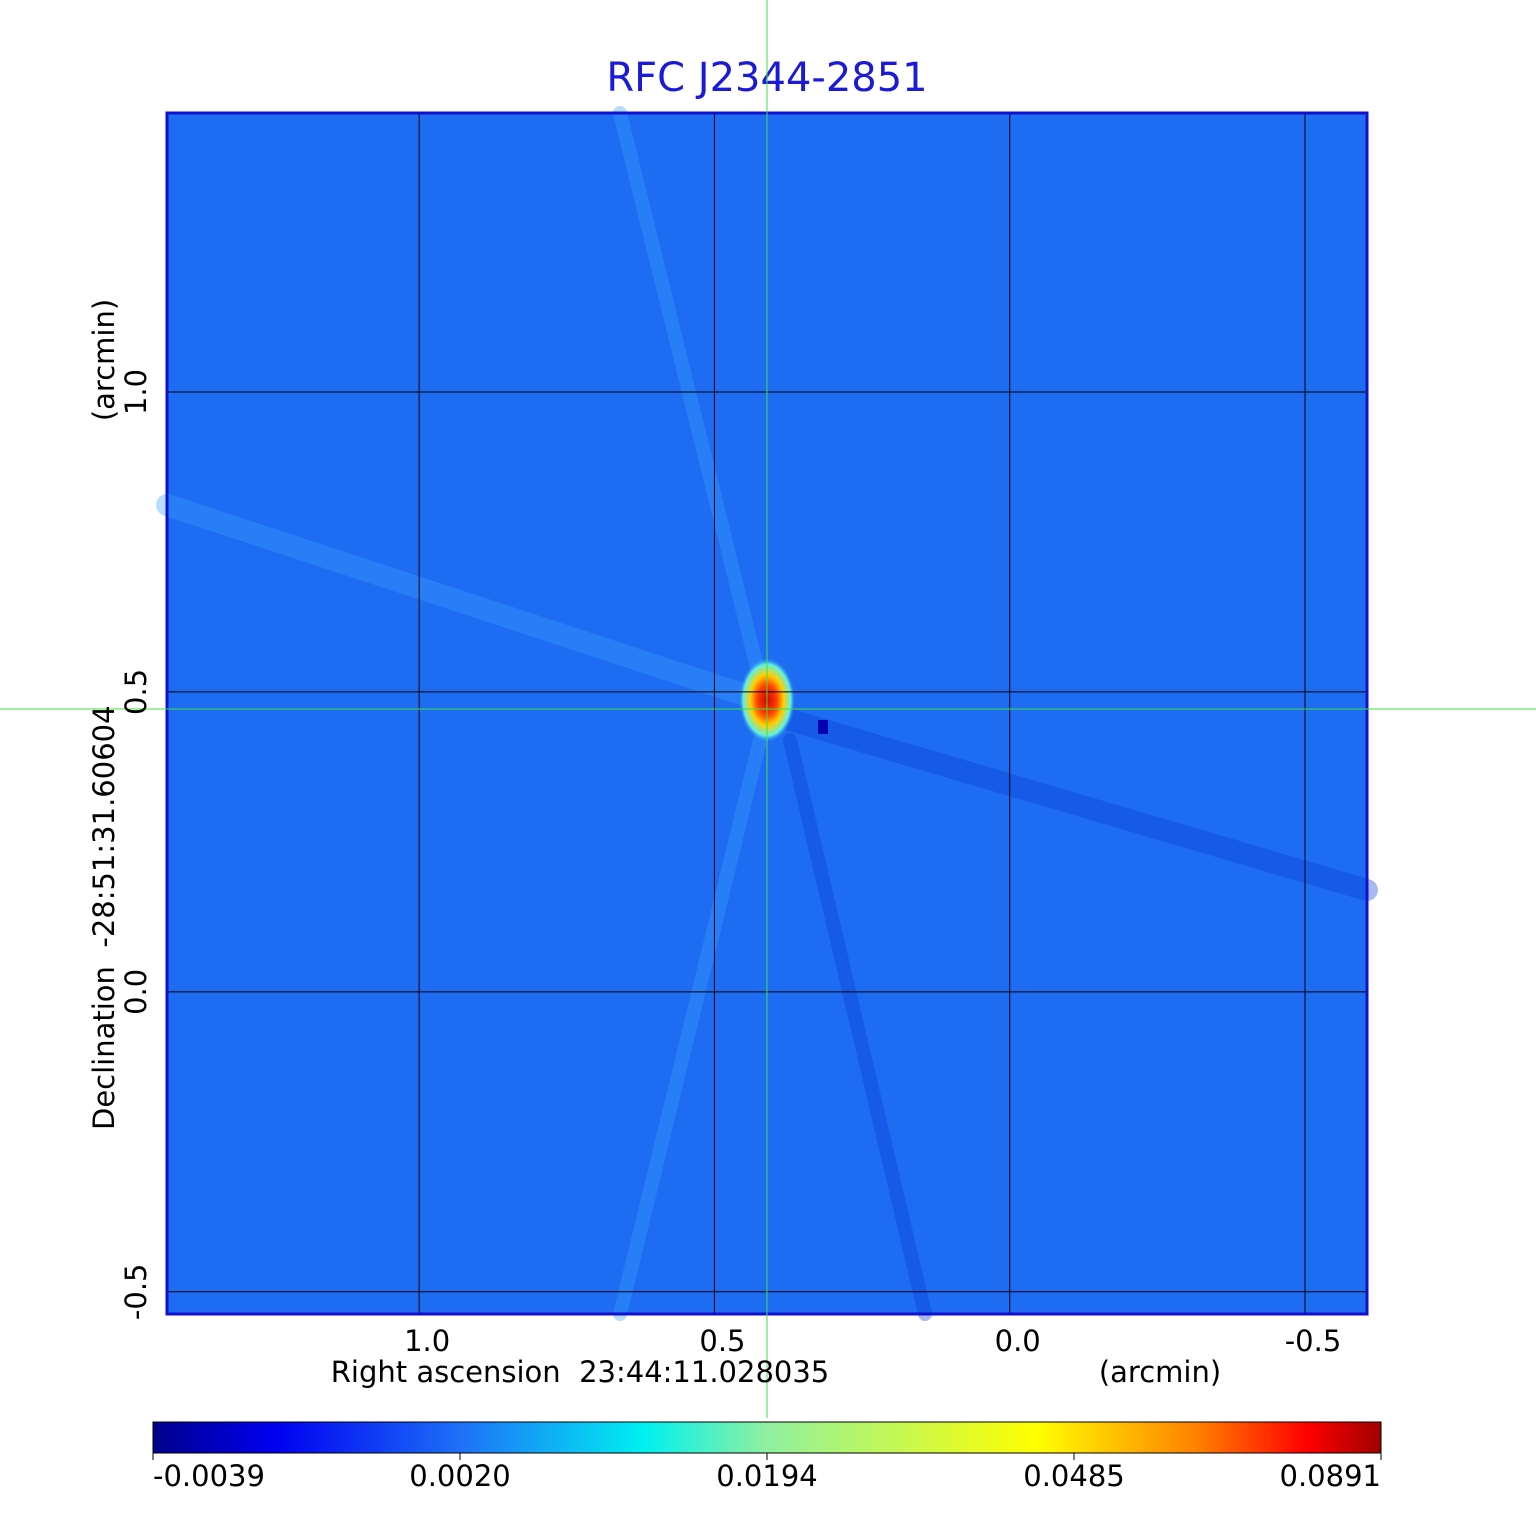  Describe the element at coordinates (104, 917) in the screenshot. I see `y-axis-label: Declination -28:51:31.60604` at that location.